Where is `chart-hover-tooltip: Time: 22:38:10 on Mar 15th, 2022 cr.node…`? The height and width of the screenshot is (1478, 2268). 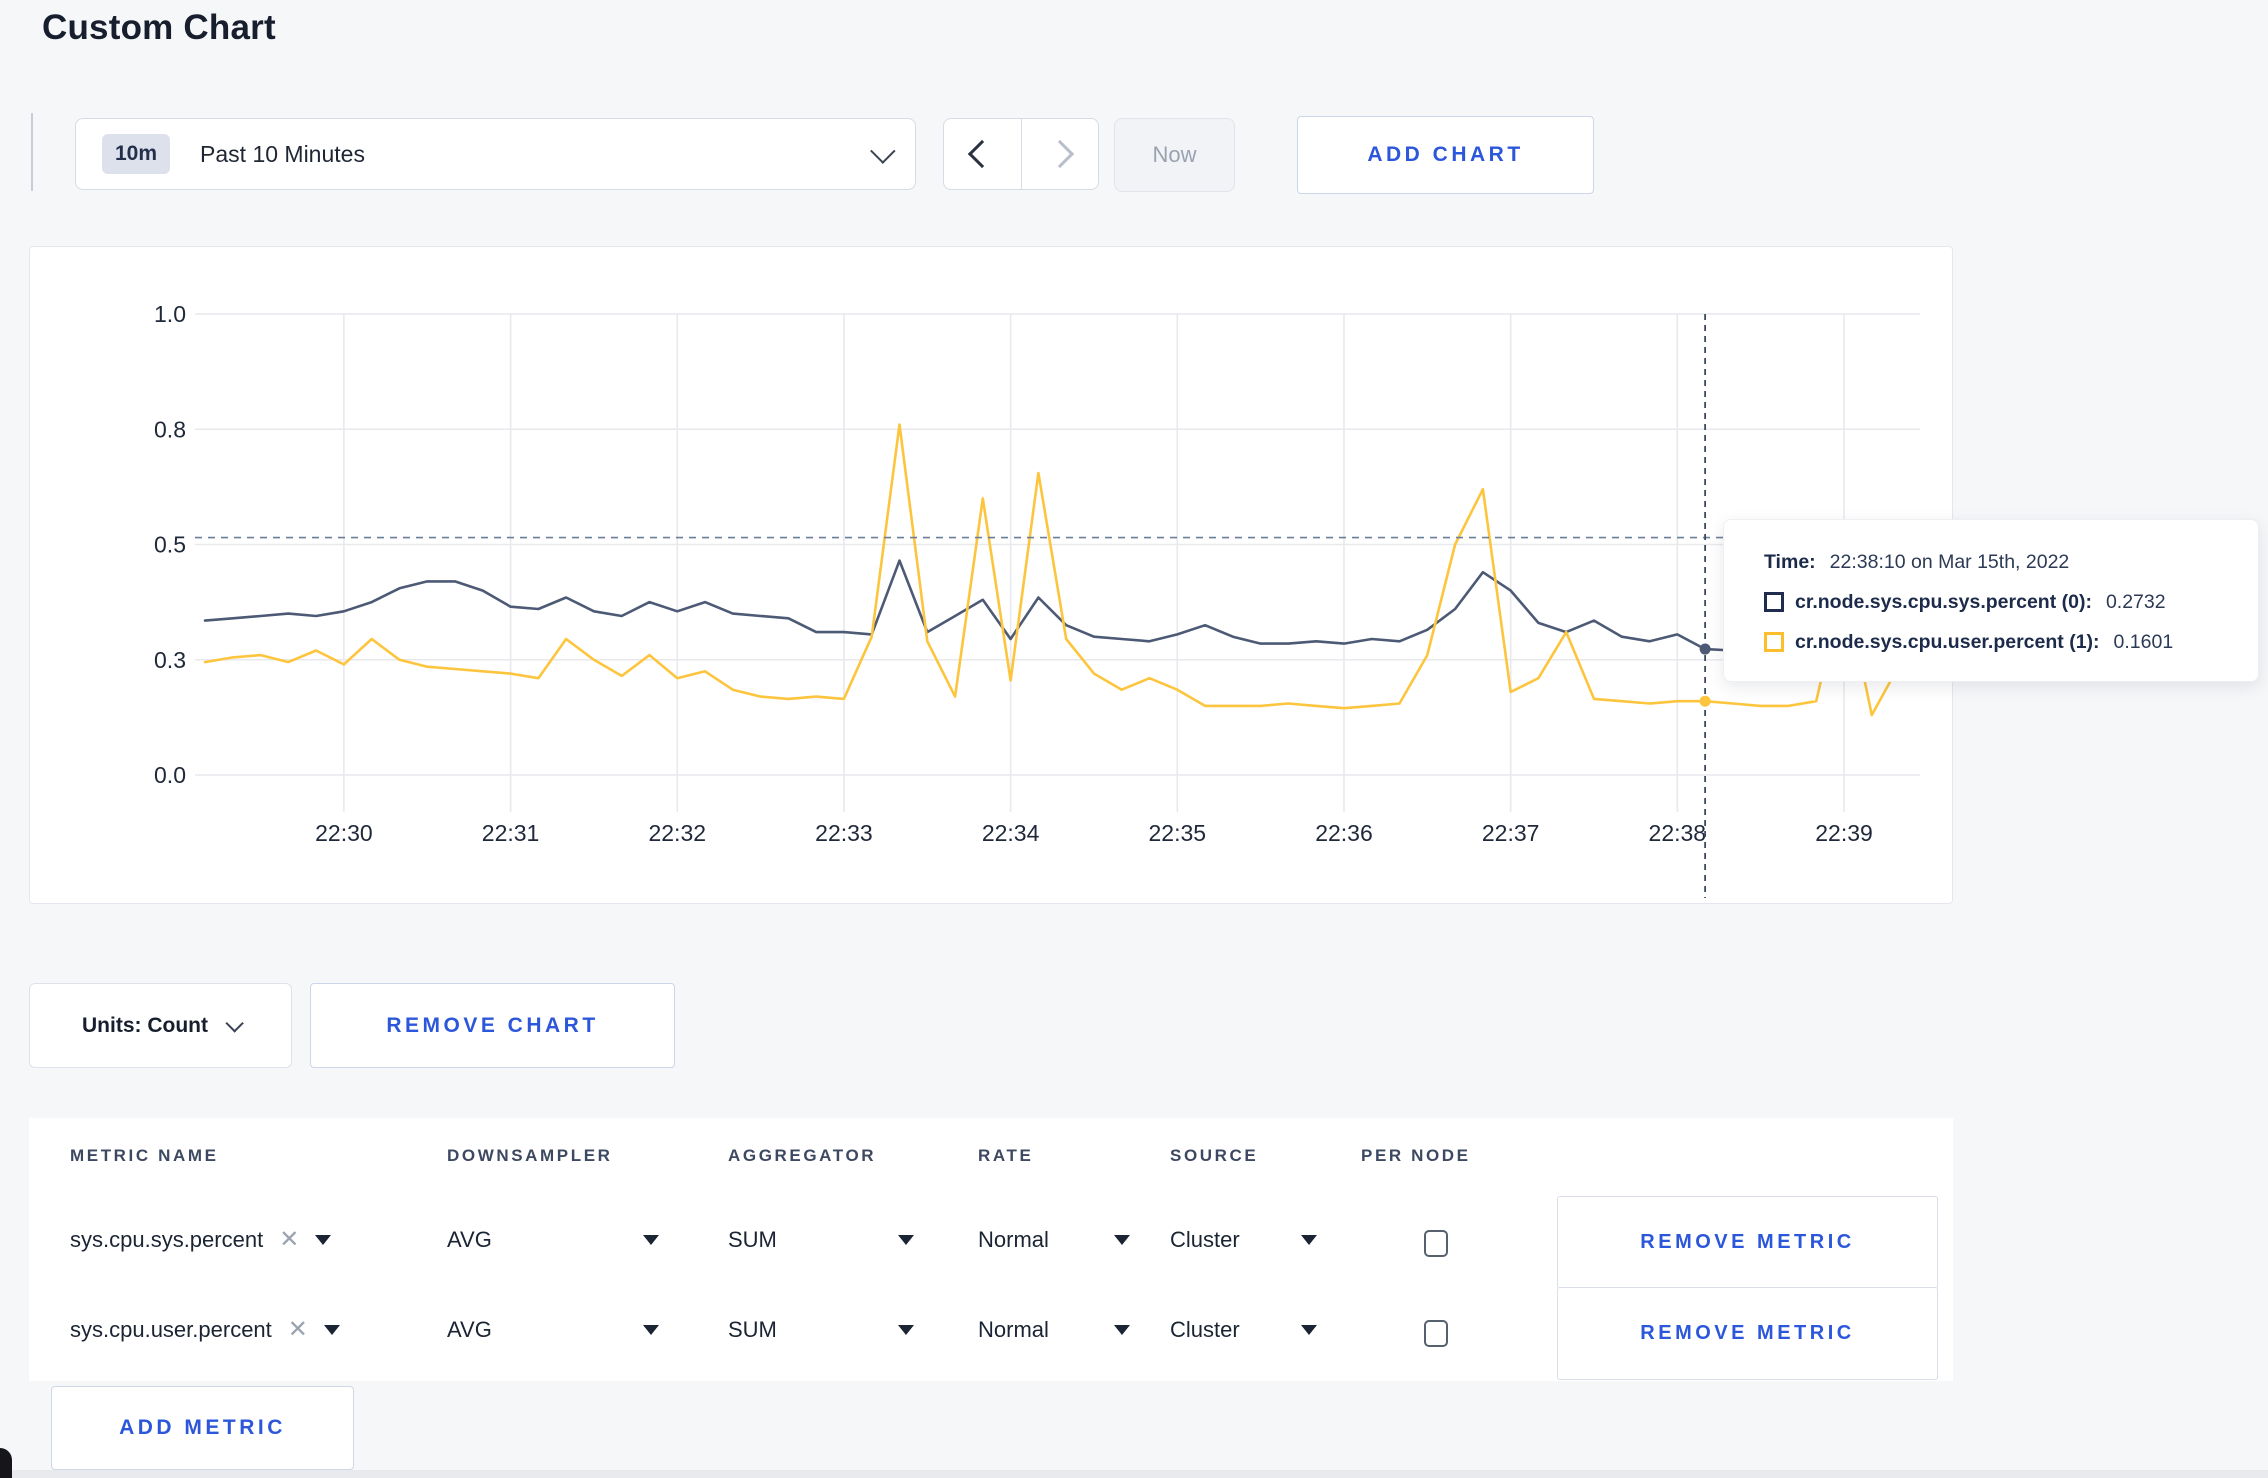 chart-hover-tooltip: Time: 22:38:10 on Mar 15th, 2022 cr.node… is located at coordinates (1991, 600).